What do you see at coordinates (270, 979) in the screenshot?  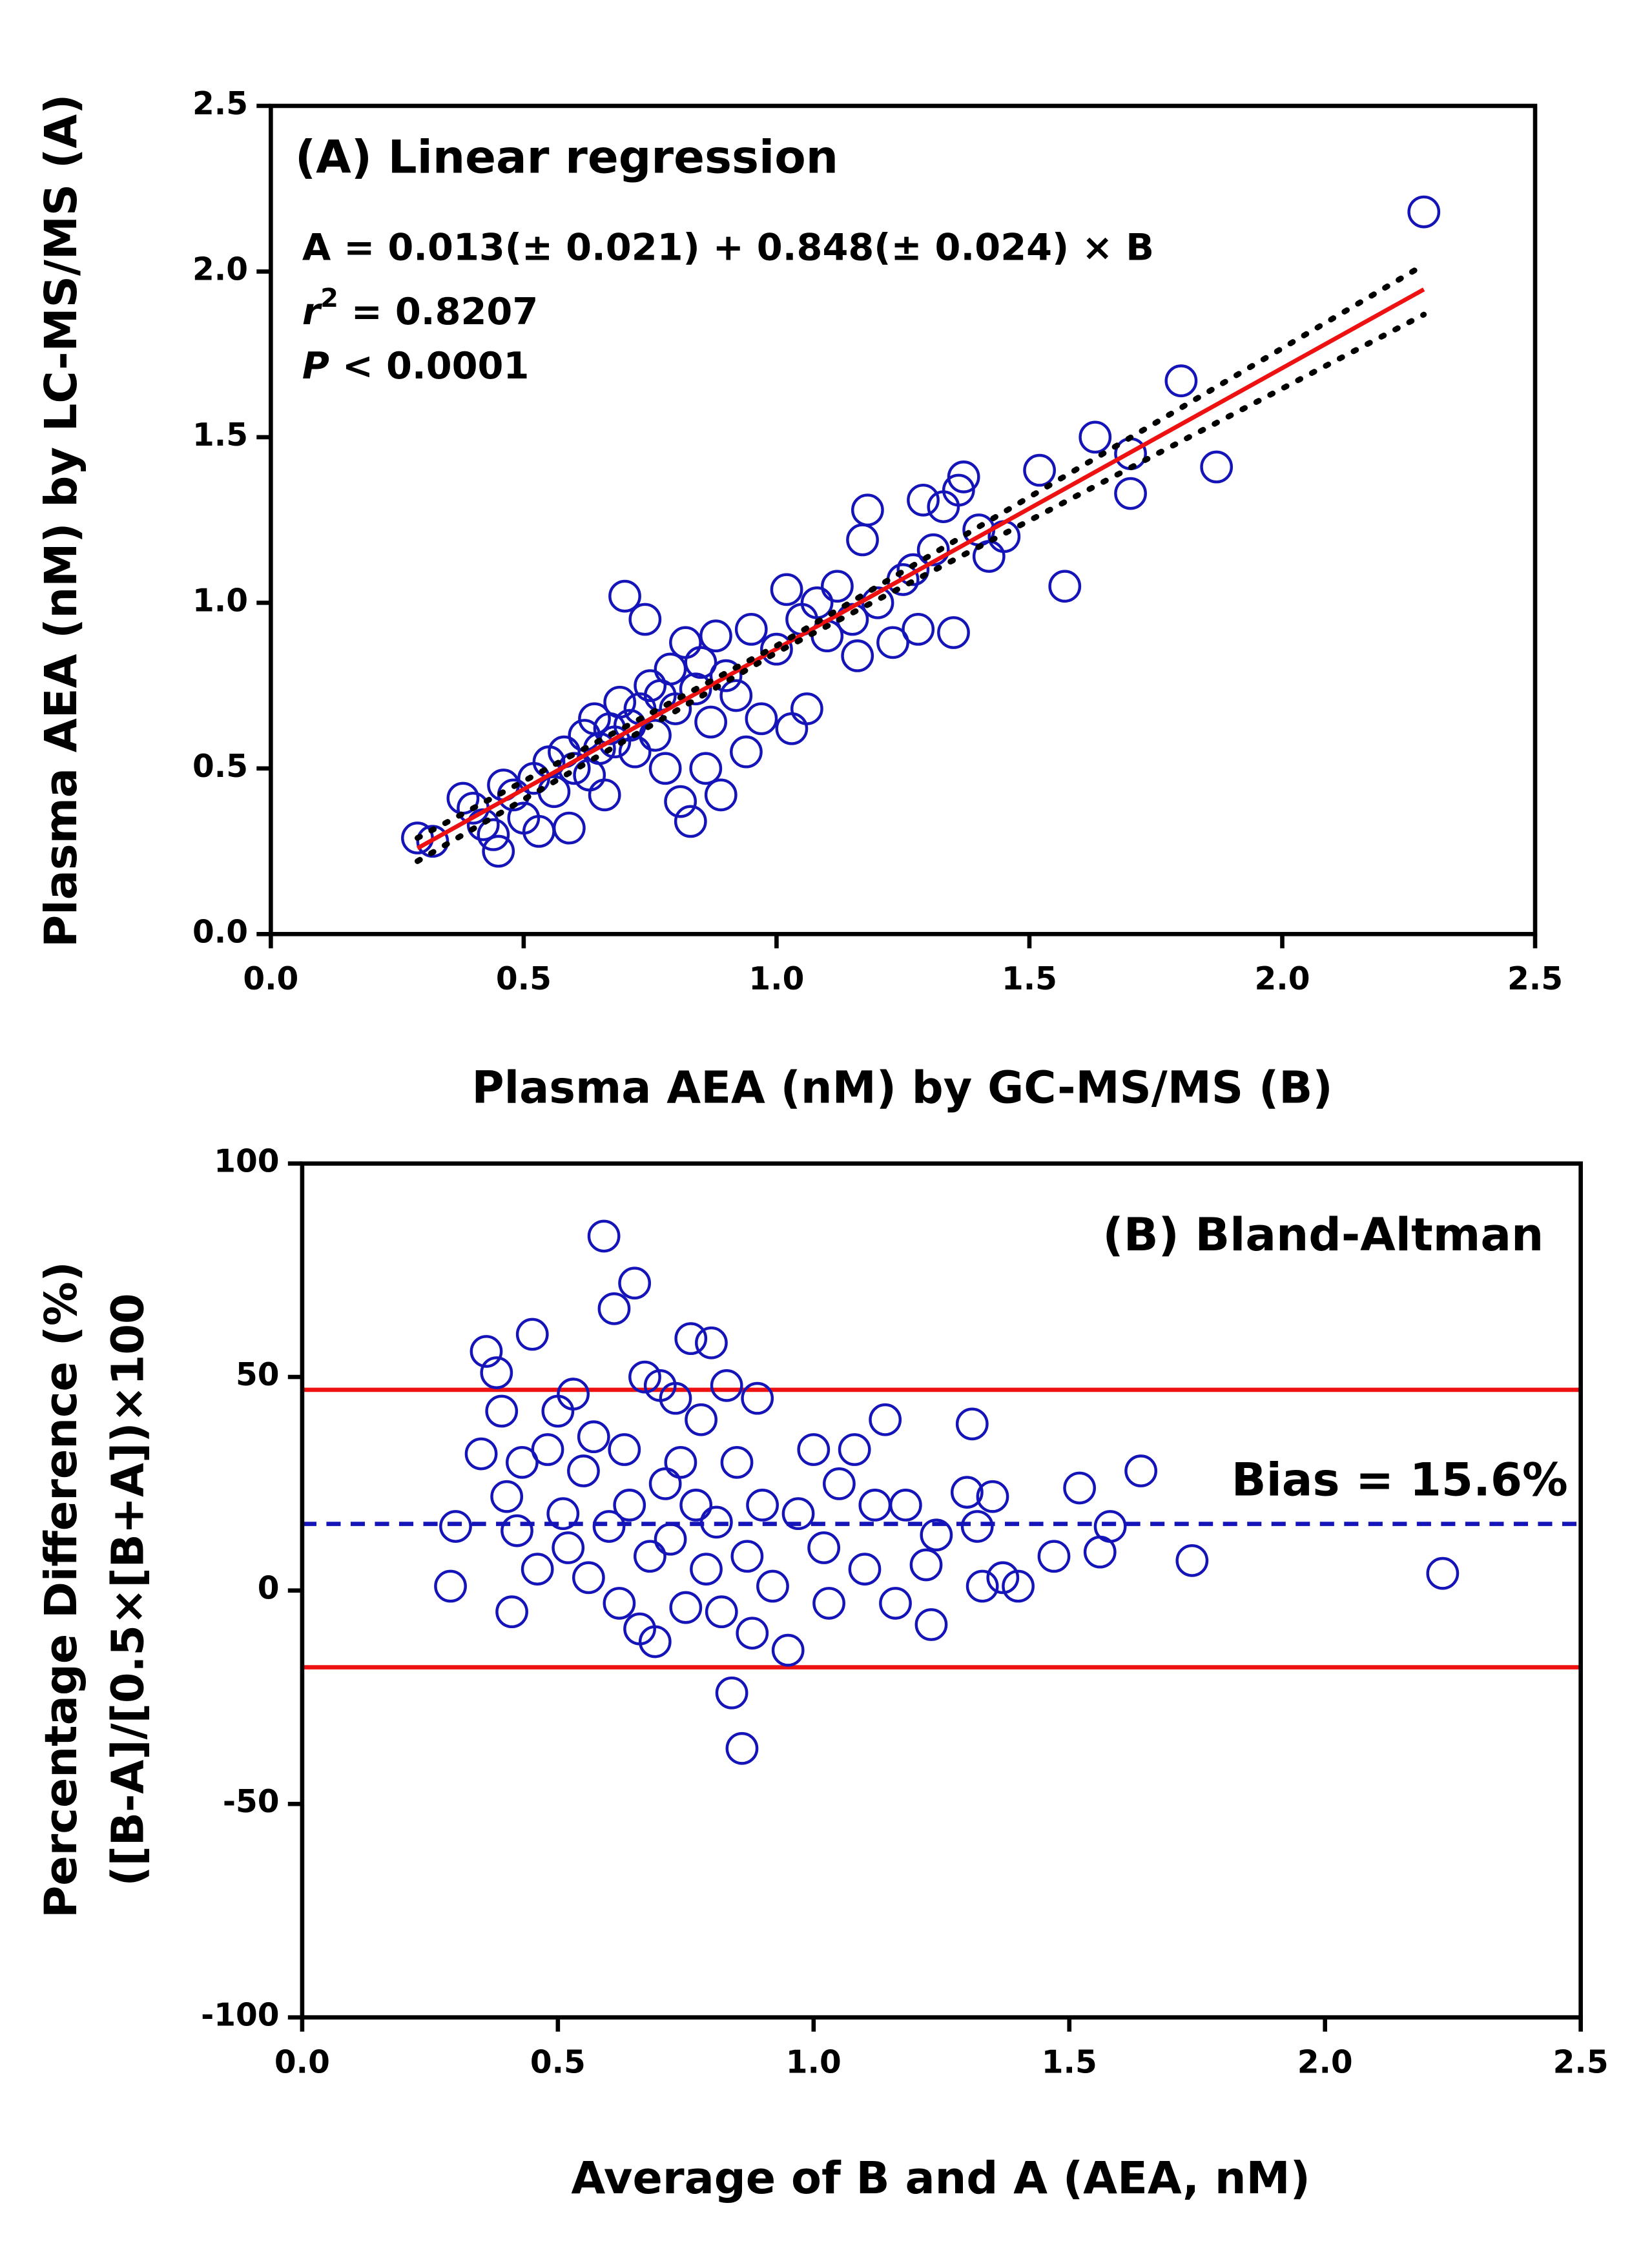 I see `x-tick-label: 0.0` at bounding box center [270, 979].